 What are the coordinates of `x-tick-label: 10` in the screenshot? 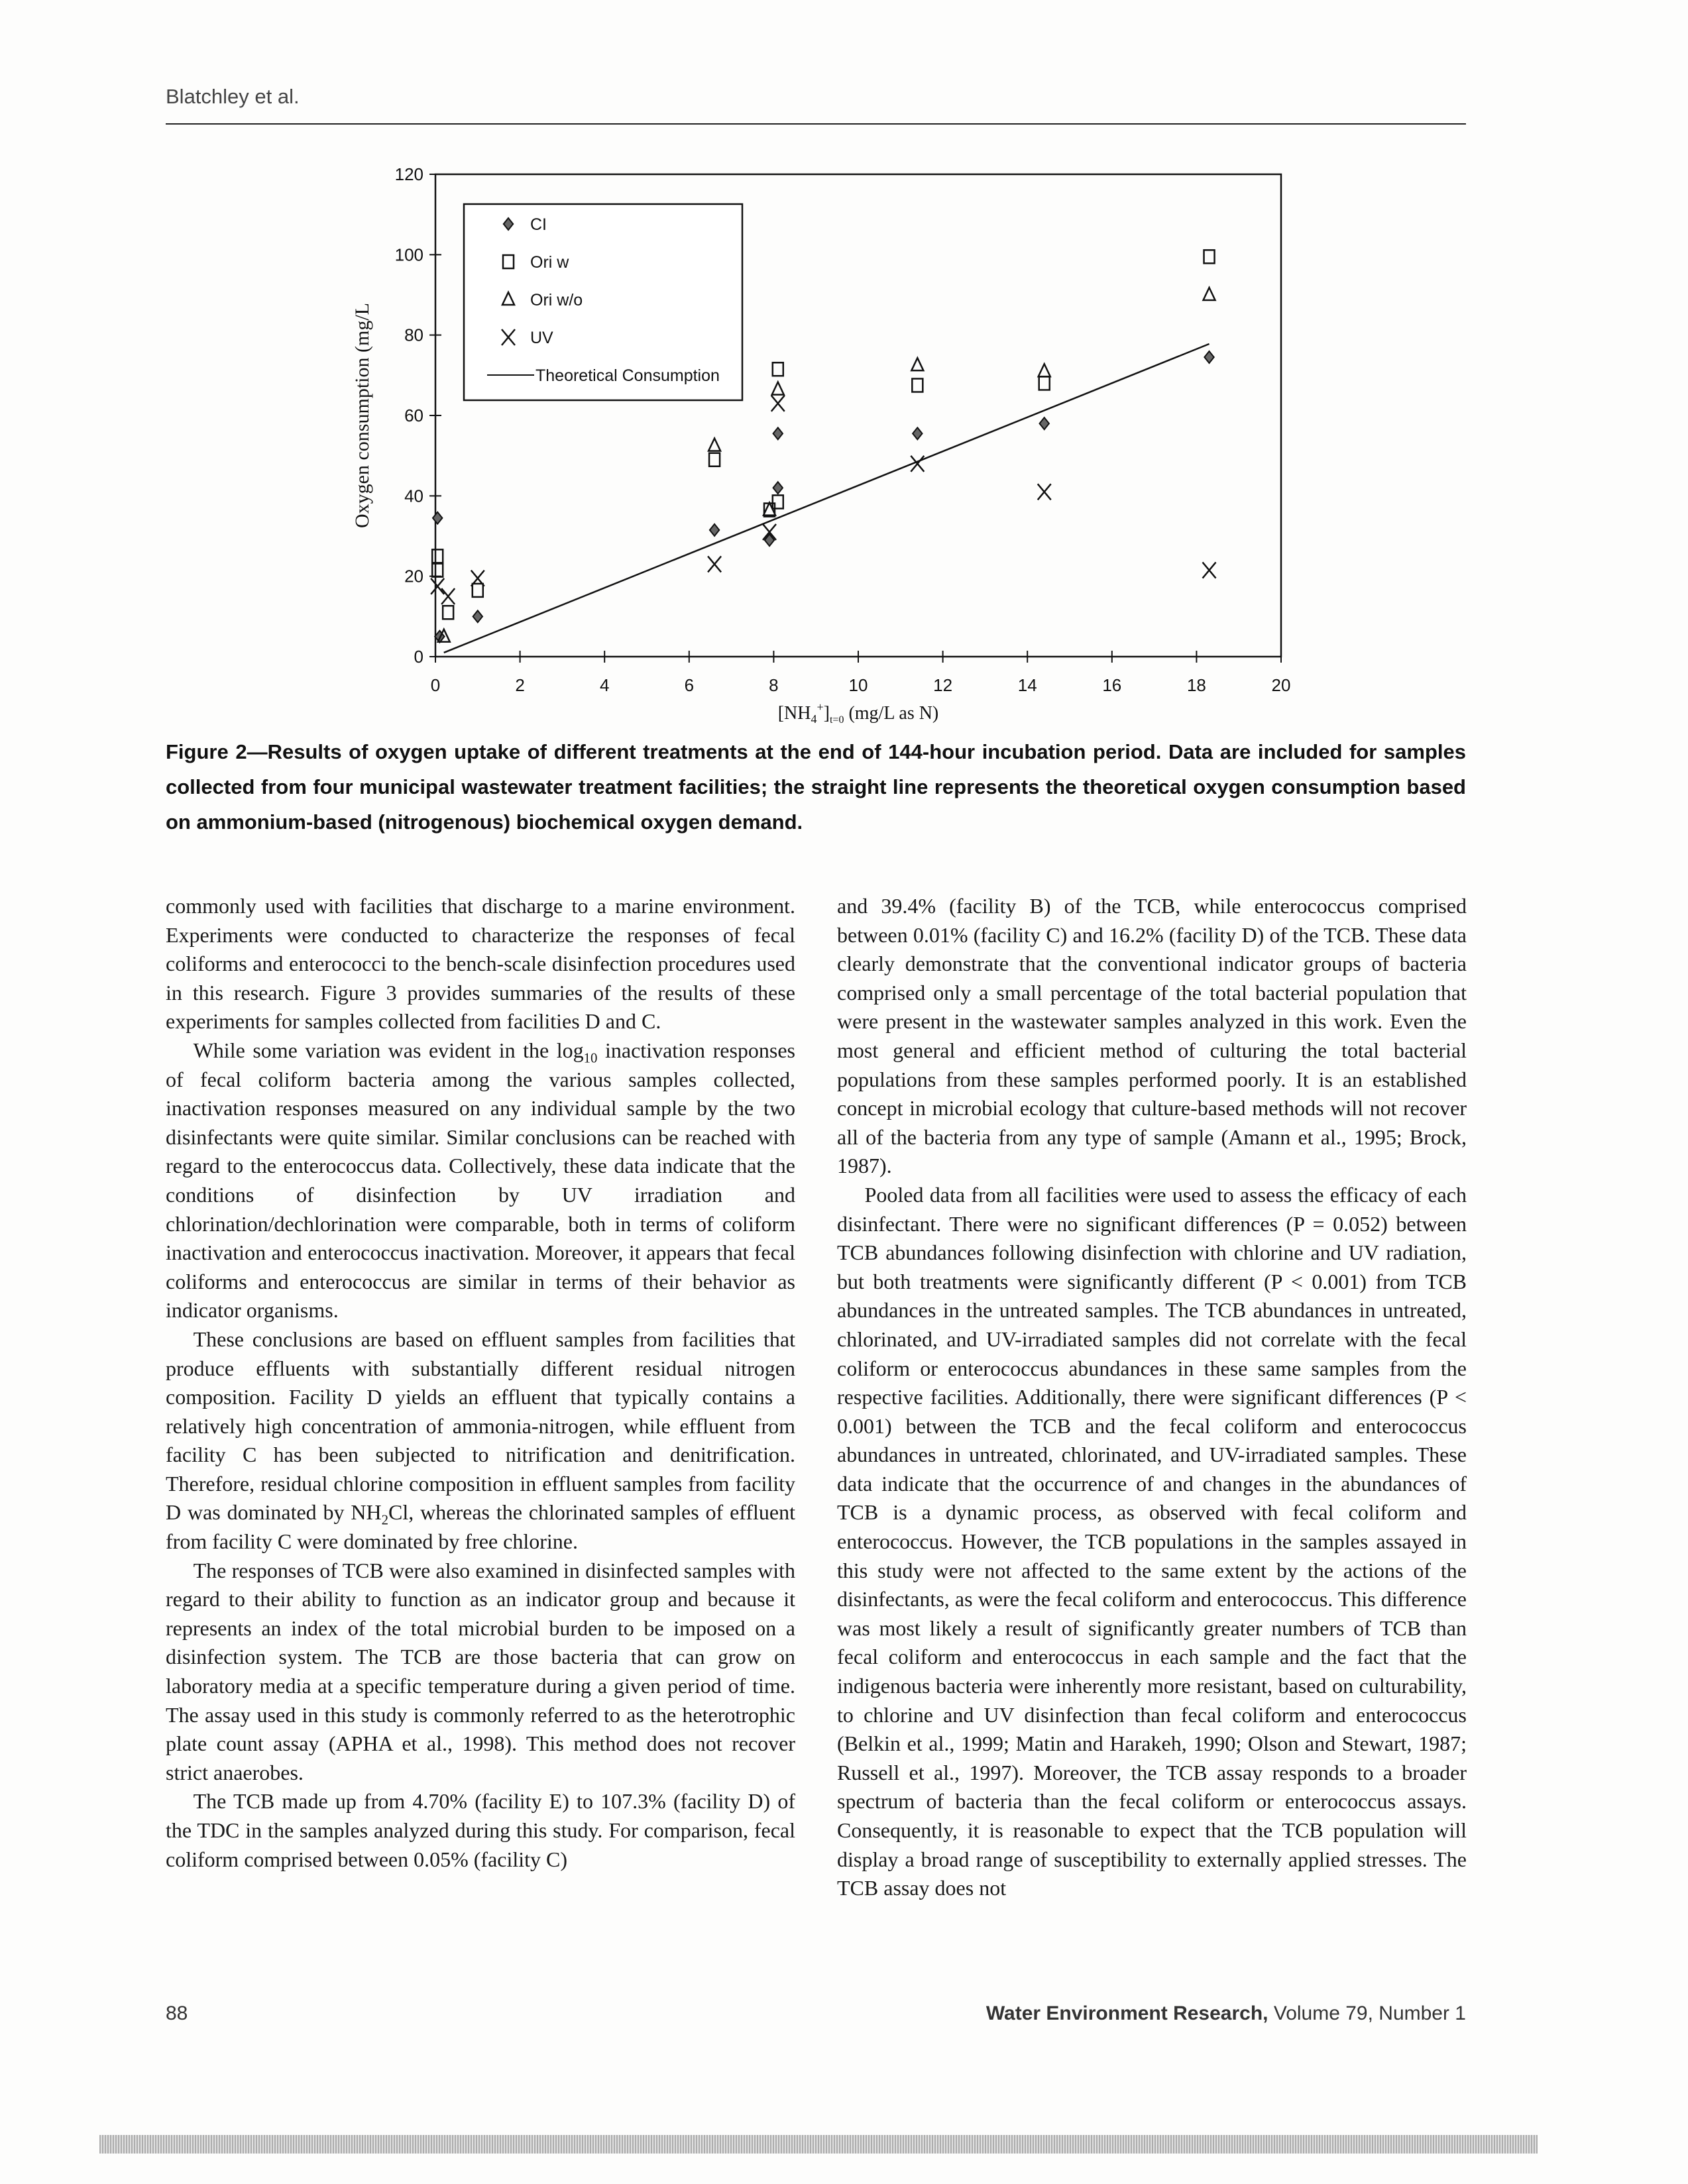 It's located at (858, 685).